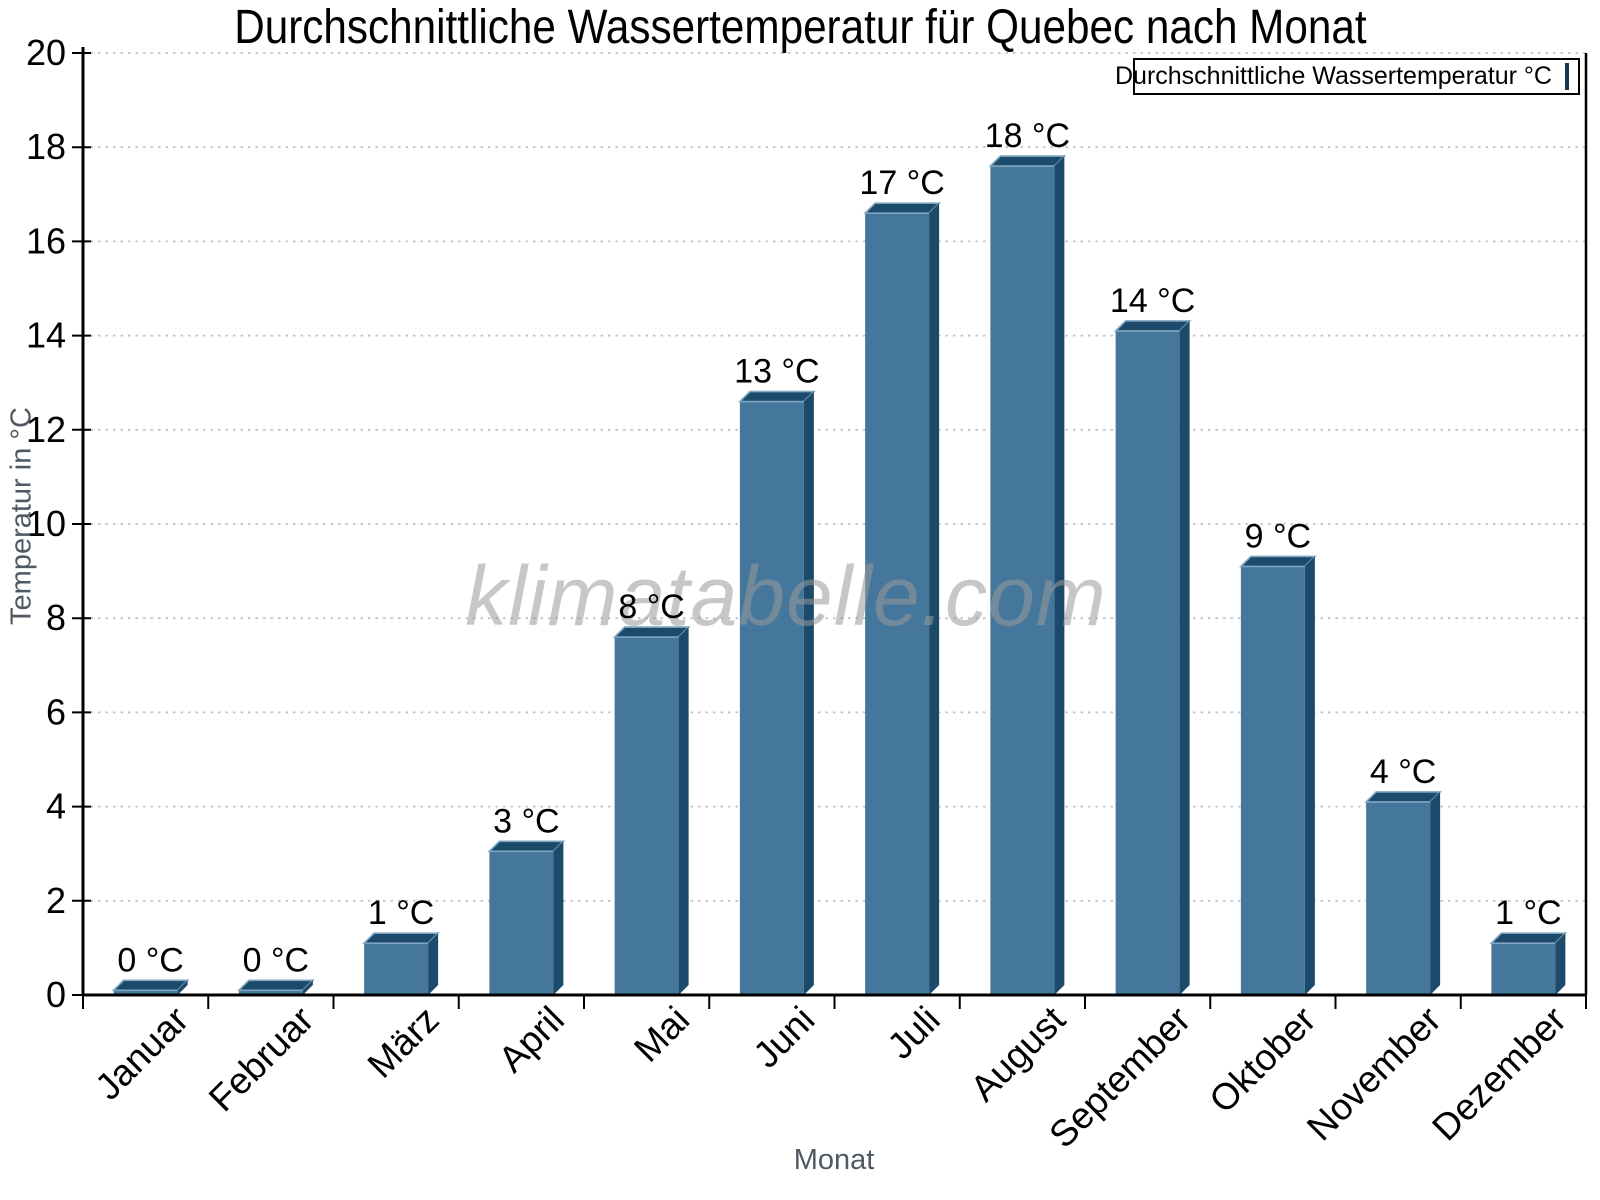 Image resolution: width=1600 pixels, height=1200 pixels. I want to click on bar-side-mai, so click(683, 811).